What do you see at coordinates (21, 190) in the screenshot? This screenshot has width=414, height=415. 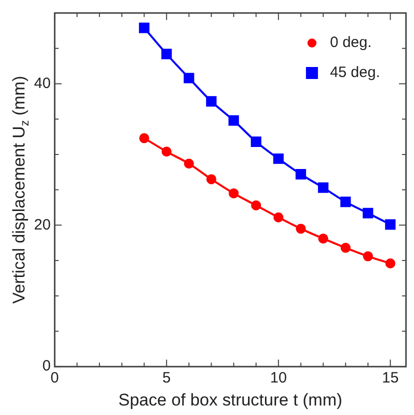 I see `y-axis-title: Vertical displacement Uz (mm)` at bounding box center [21, 190].